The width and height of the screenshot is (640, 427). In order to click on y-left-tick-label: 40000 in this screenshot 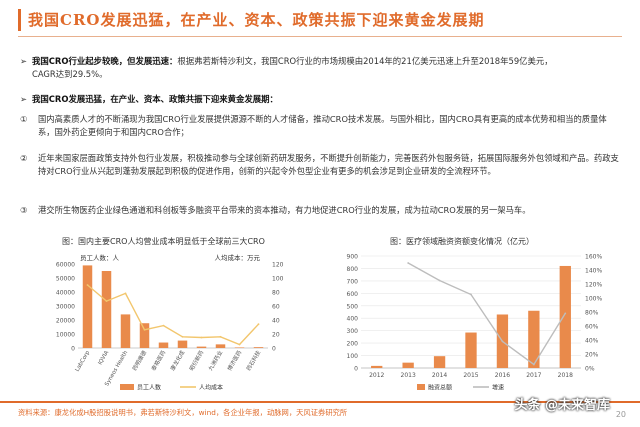, I will do `click(65, 293)`.